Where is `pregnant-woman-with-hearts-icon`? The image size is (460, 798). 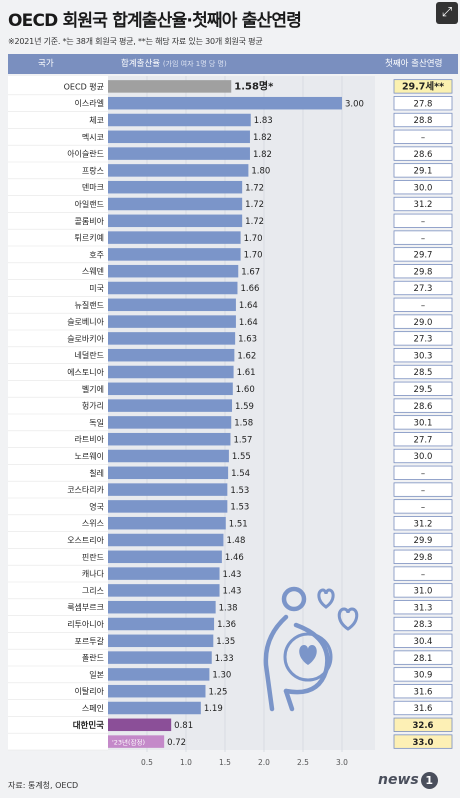 pregnant-woman-with-hearts-icon is located at coordinates (311, 649).